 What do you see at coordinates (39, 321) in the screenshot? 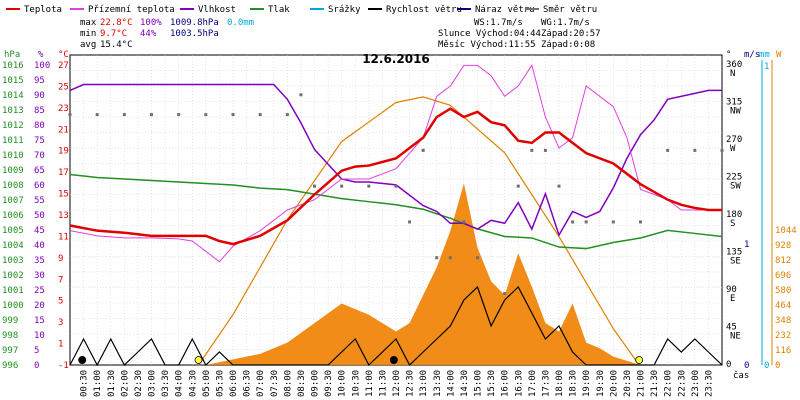
I see `y-tick-pct: 15` at bounding box center [39, 321].